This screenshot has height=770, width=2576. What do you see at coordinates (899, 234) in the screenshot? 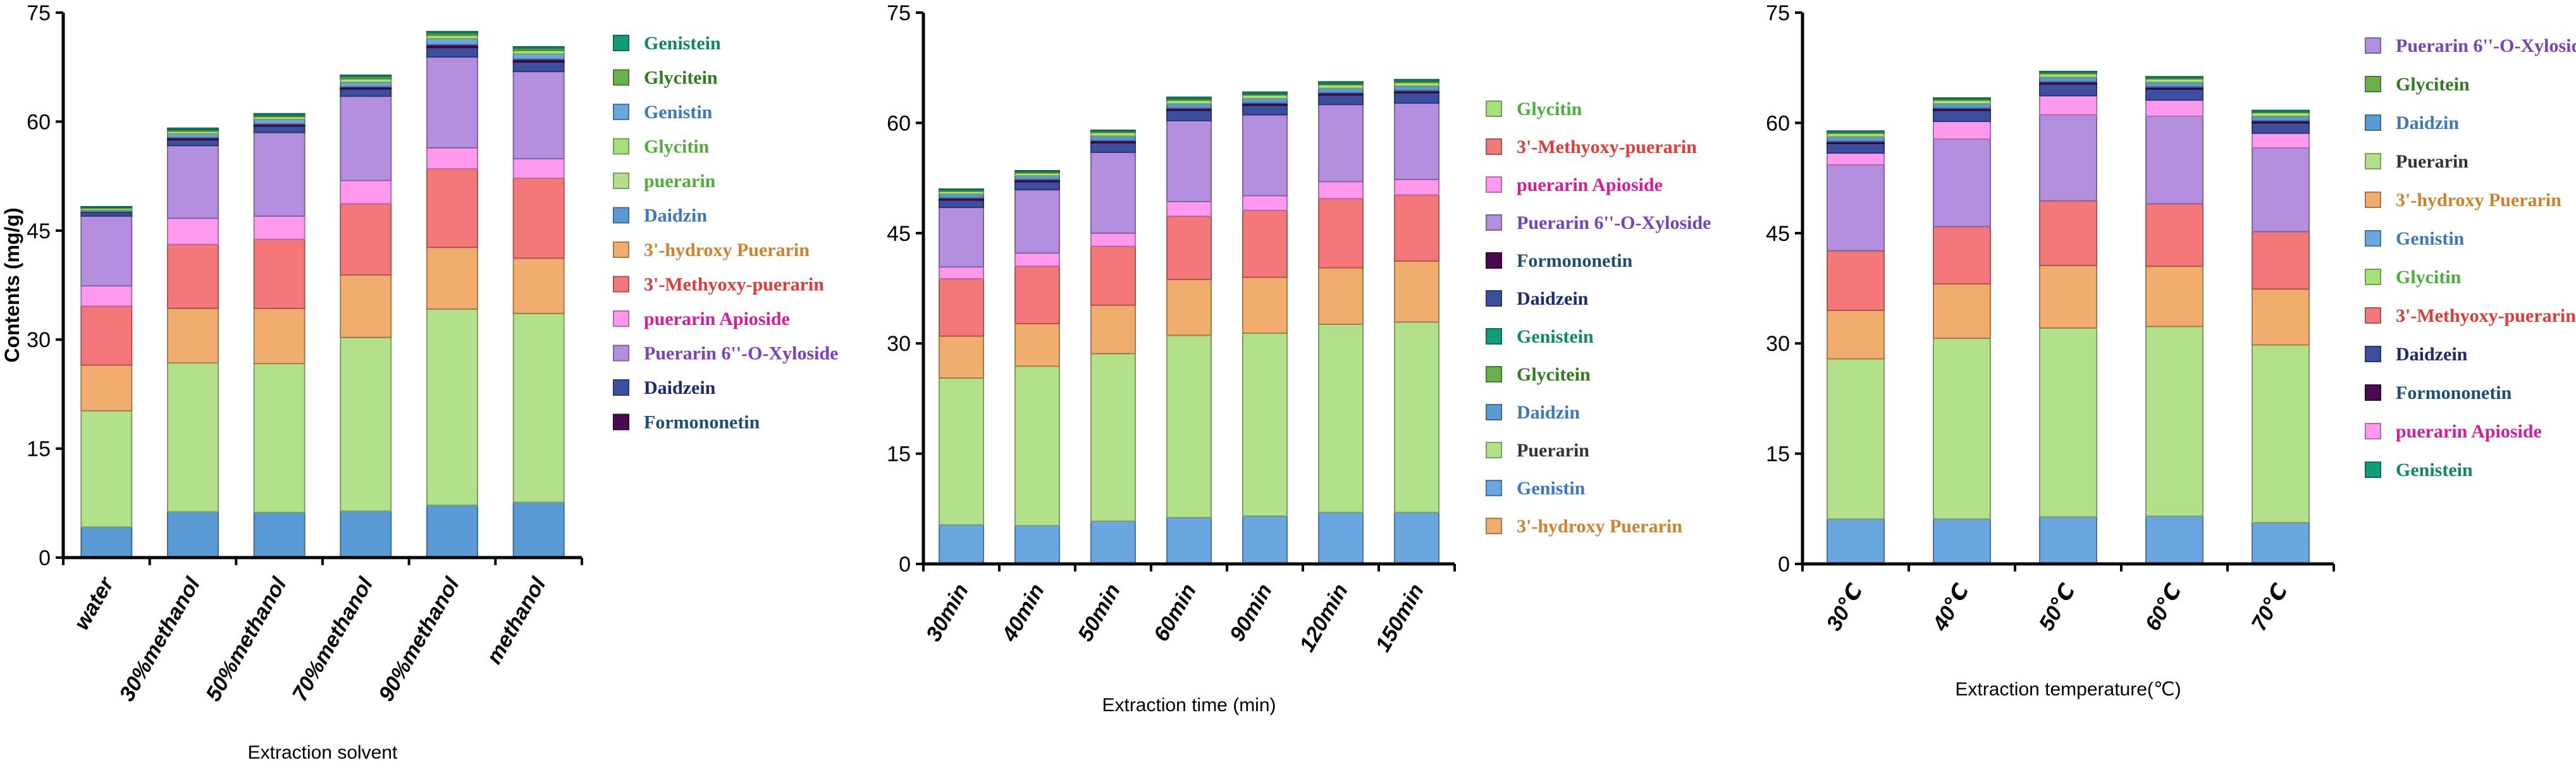
I see `y-tick-label-45: 45` at bounding box center [899, 234].